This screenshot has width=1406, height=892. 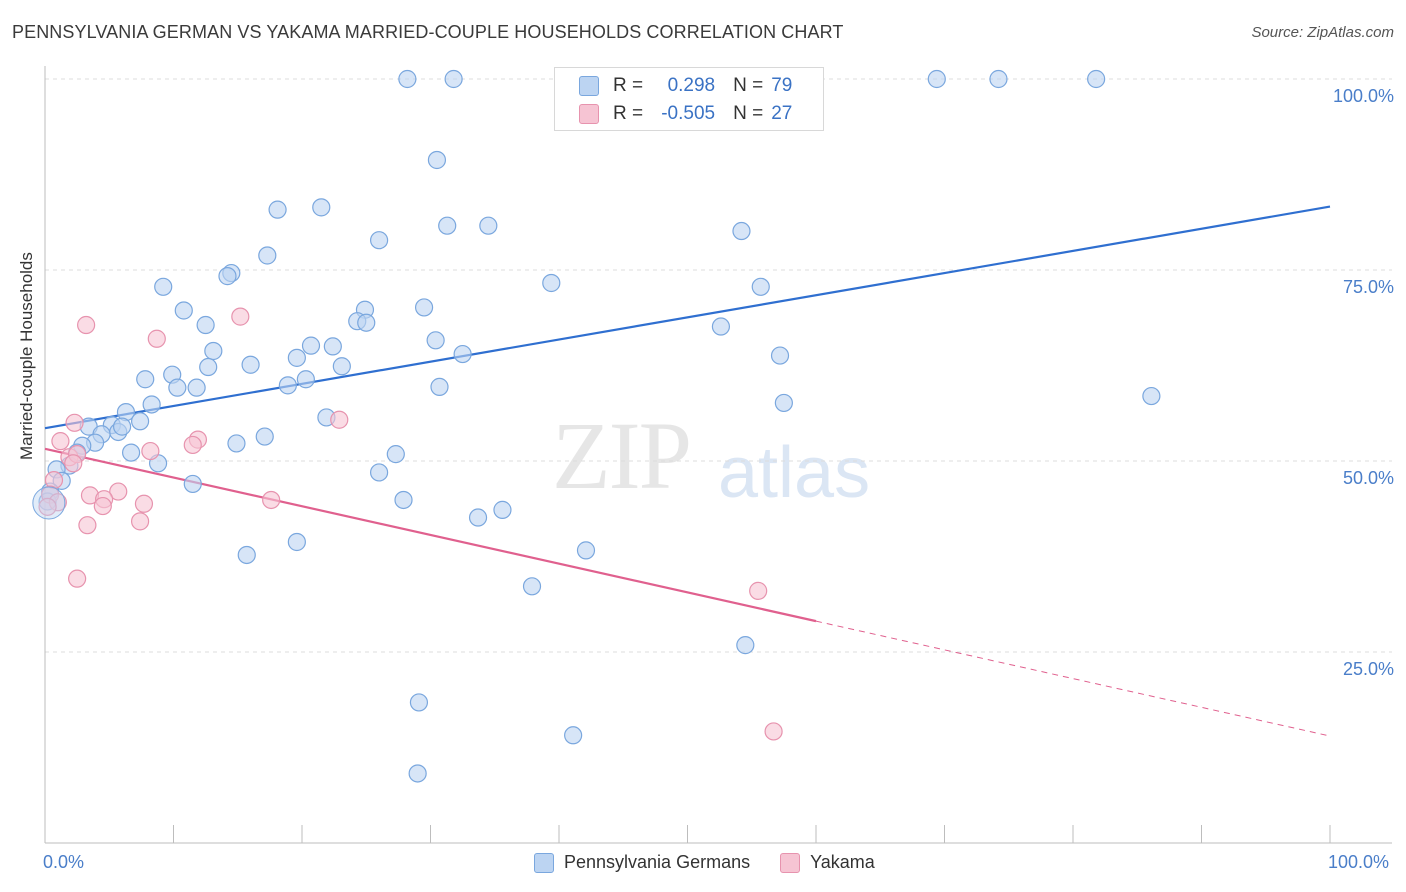 I want to click on legend-row-yakama: R = -0.505 N = 27, so click(x=685, y=114).